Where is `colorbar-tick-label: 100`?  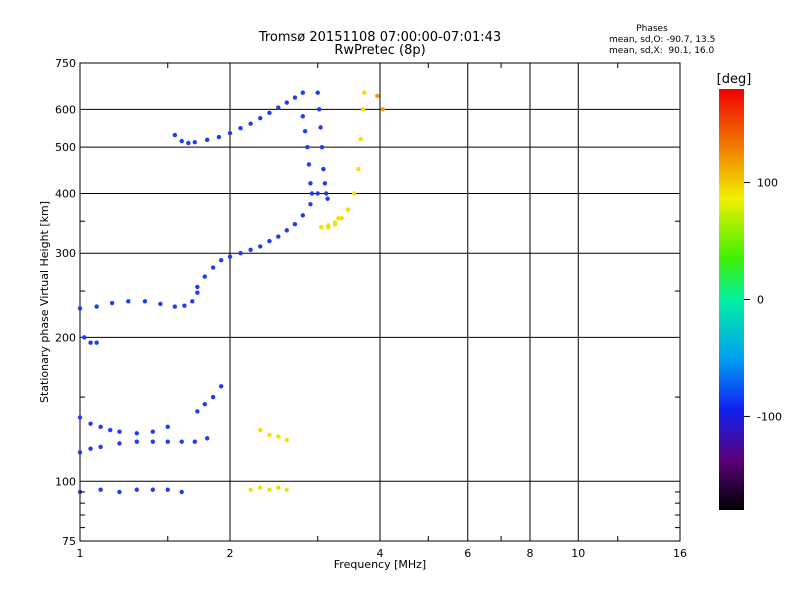
colorbar-tick-label: 100 is located at coordinates (767, 183).